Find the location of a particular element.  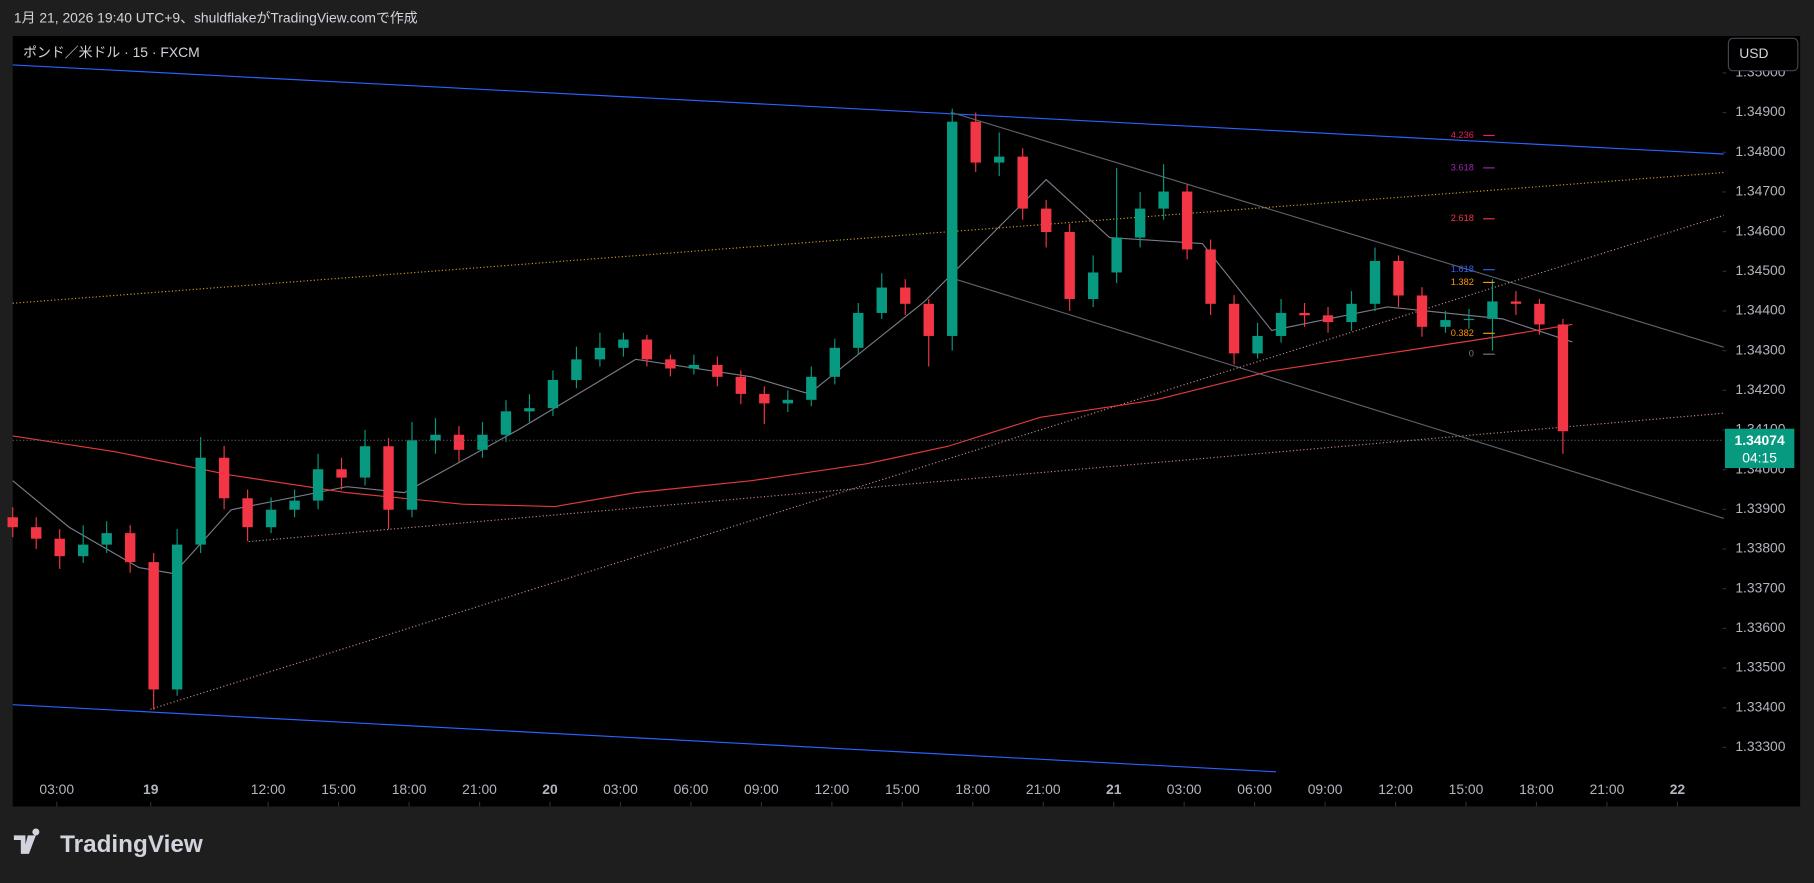

fib-label: 0.382 is located at coordinates (1462, 333).